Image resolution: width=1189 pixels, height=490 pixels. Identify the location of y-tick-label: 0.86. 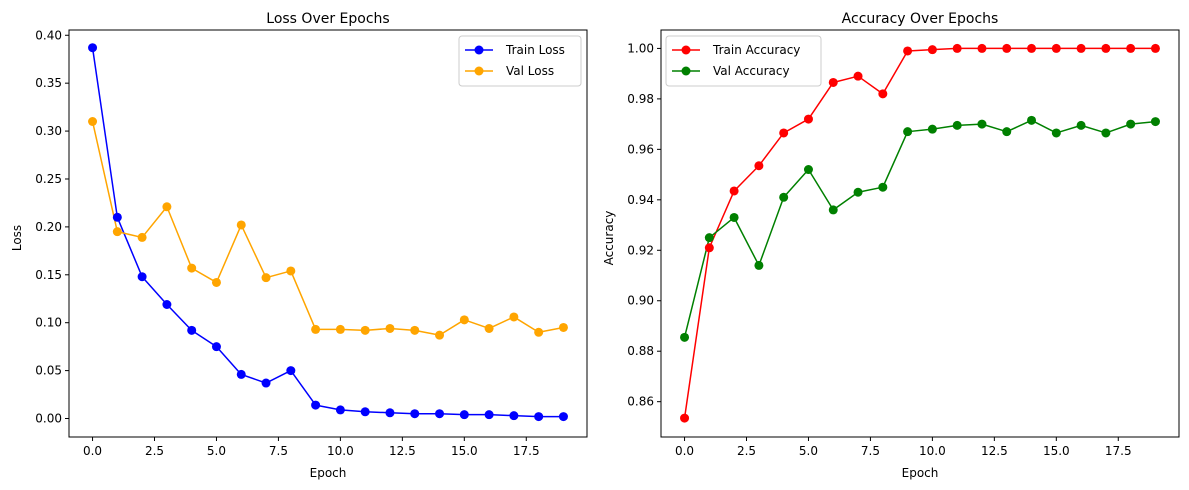
(640, 402).